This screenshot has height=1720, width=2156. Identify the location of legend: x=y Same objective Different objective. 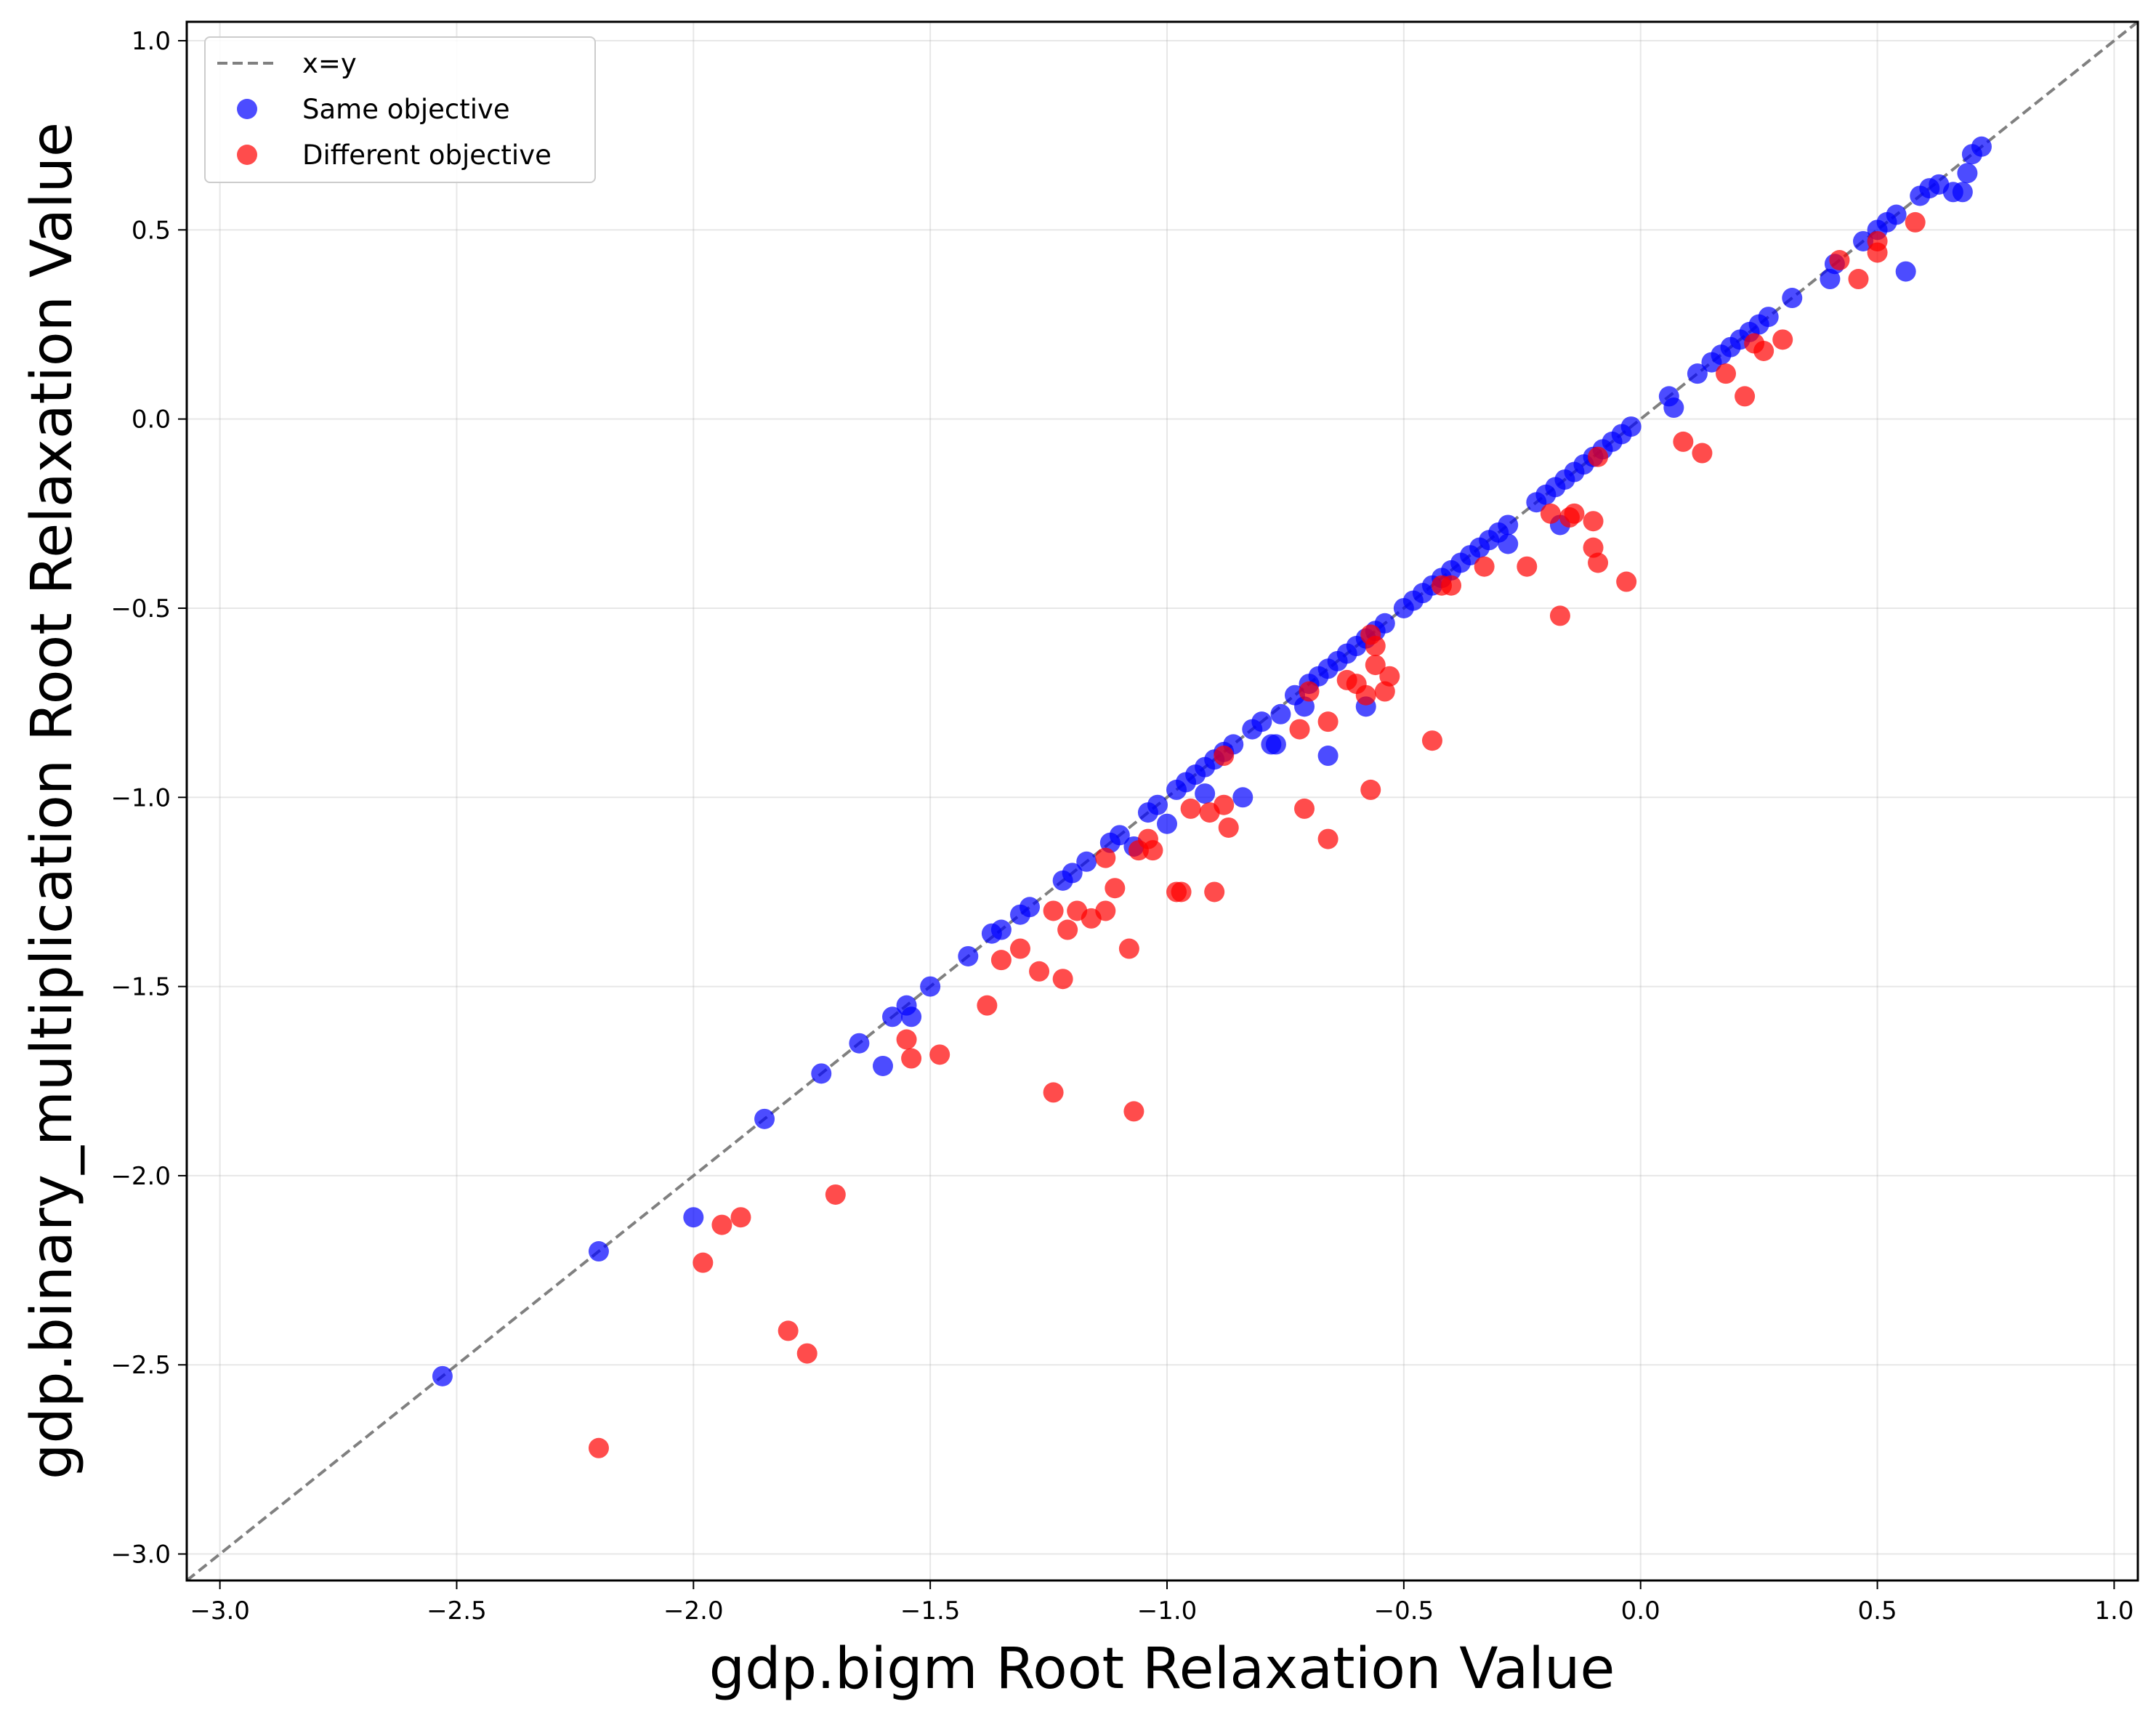
(400, 109).